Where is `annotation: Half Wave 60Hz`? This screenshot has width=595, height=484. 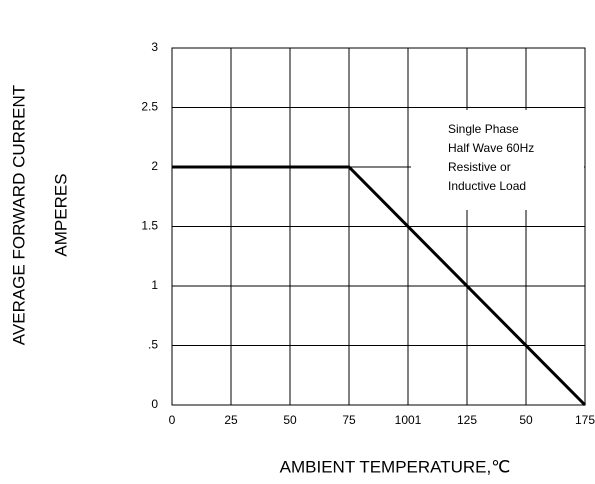 annotation: Half Wave 60Hz is located at coordinates (491, 148).